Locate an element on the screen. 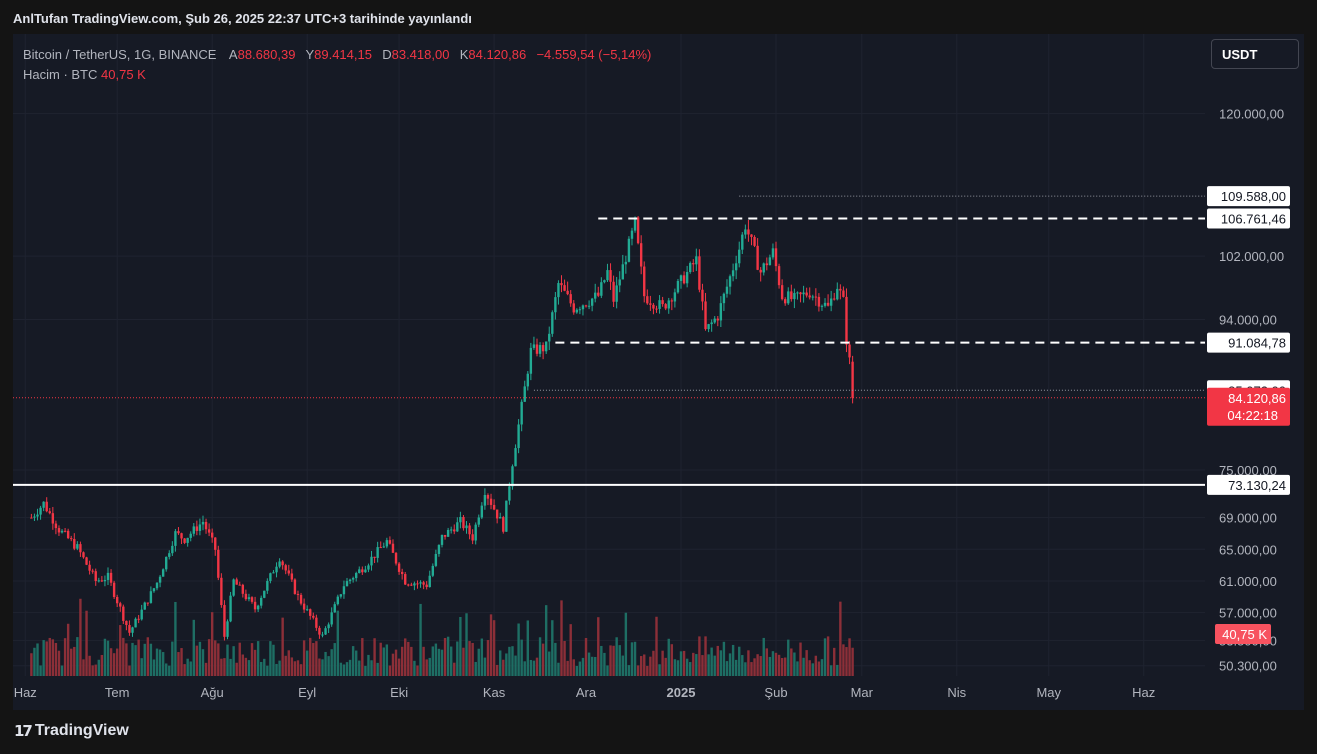  legend-symbol: Bitcoin / TetherUS, 1G, BINANCE is located at coordinates (120, 54).